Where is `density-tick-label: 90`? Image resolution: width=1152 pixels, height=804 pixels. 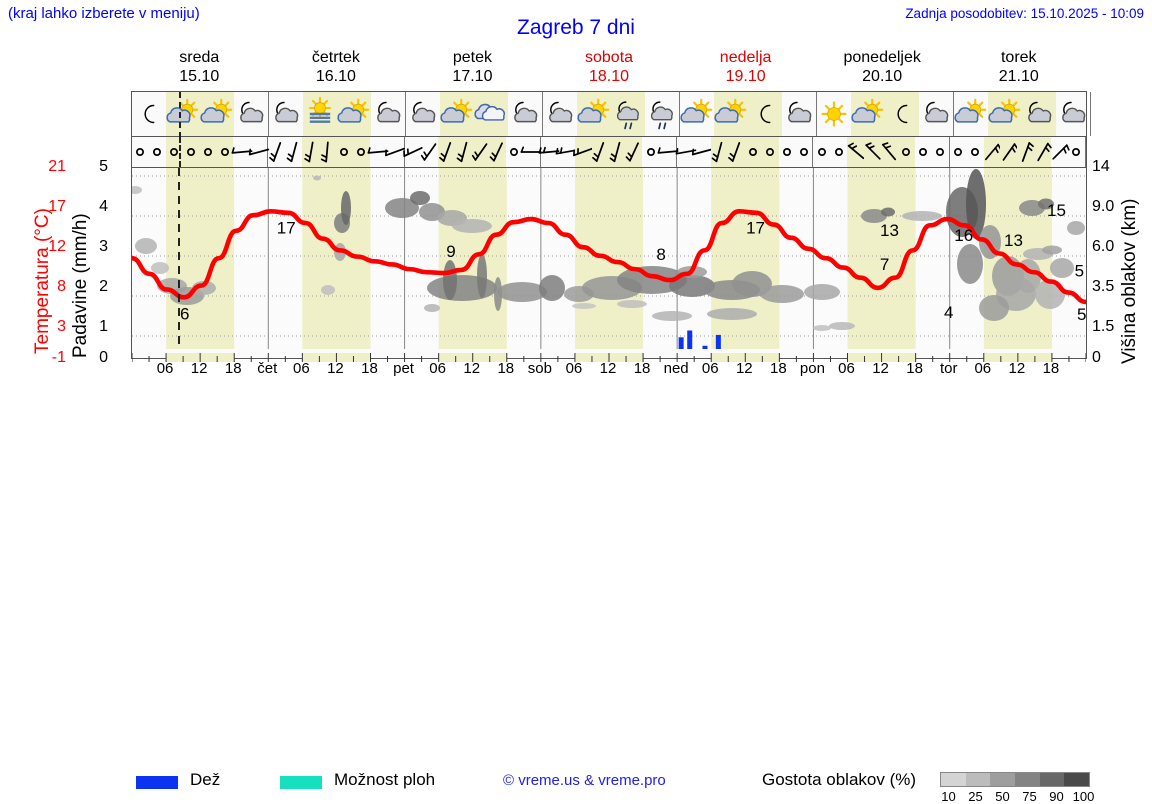
density-tick-label: 90 is located at coordinates (1056, 796).